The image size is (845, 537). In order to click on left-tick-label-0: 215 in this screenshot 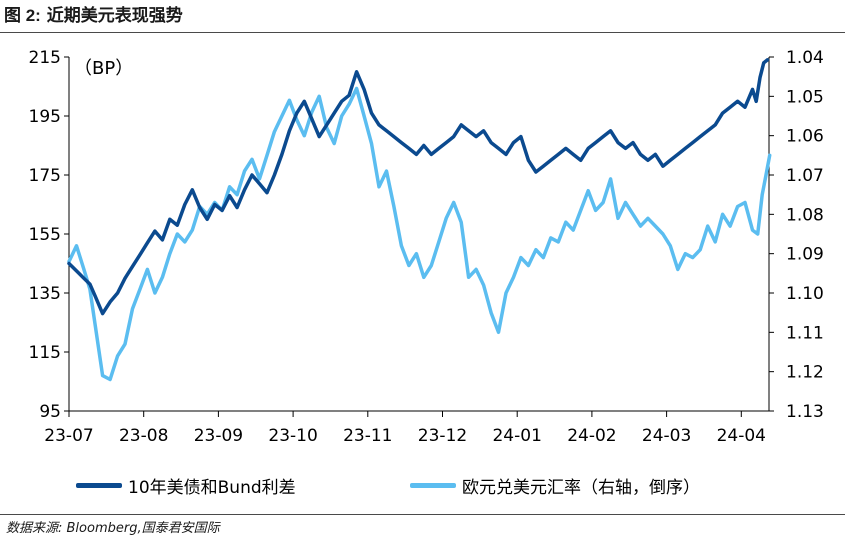, I will do `click(45, 58)`.